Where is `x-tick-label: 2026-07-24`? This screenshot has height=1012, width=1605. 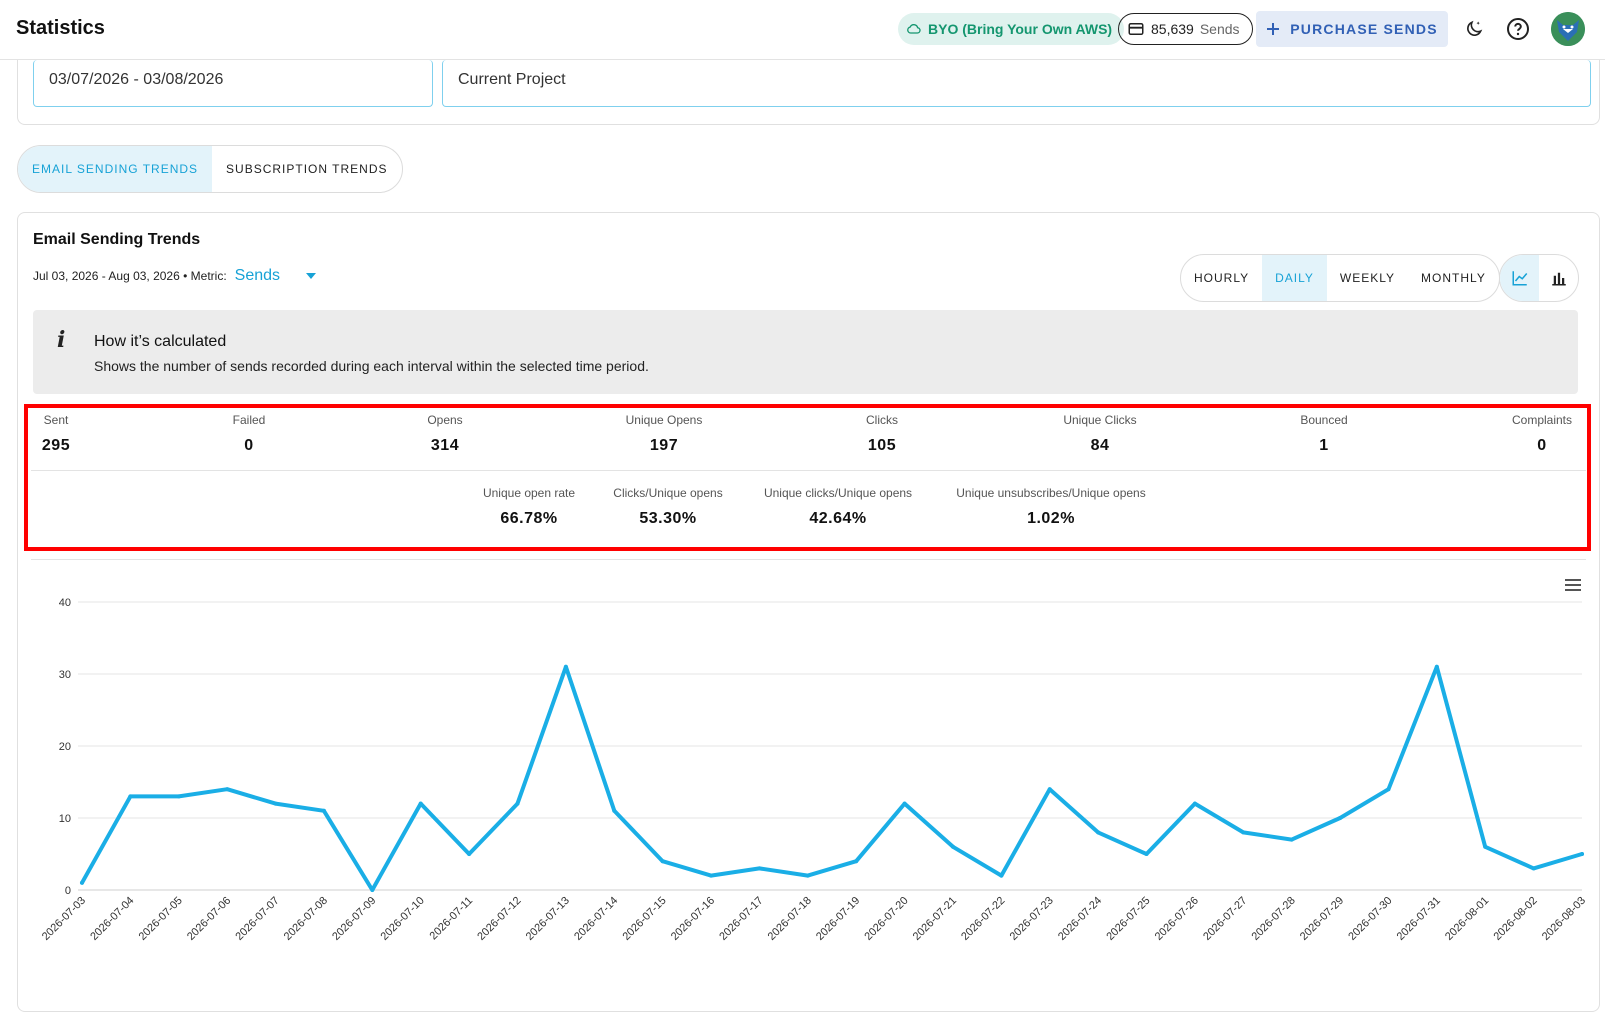
x-tick-label: 2026-07-24 is located at coordinates (1080, 919).